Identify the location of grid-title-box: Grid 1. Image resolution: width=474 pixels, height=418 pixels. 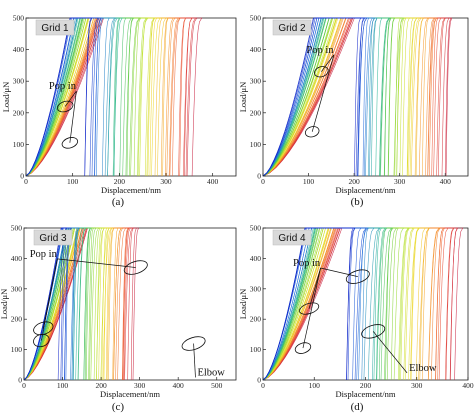
(55, 27).